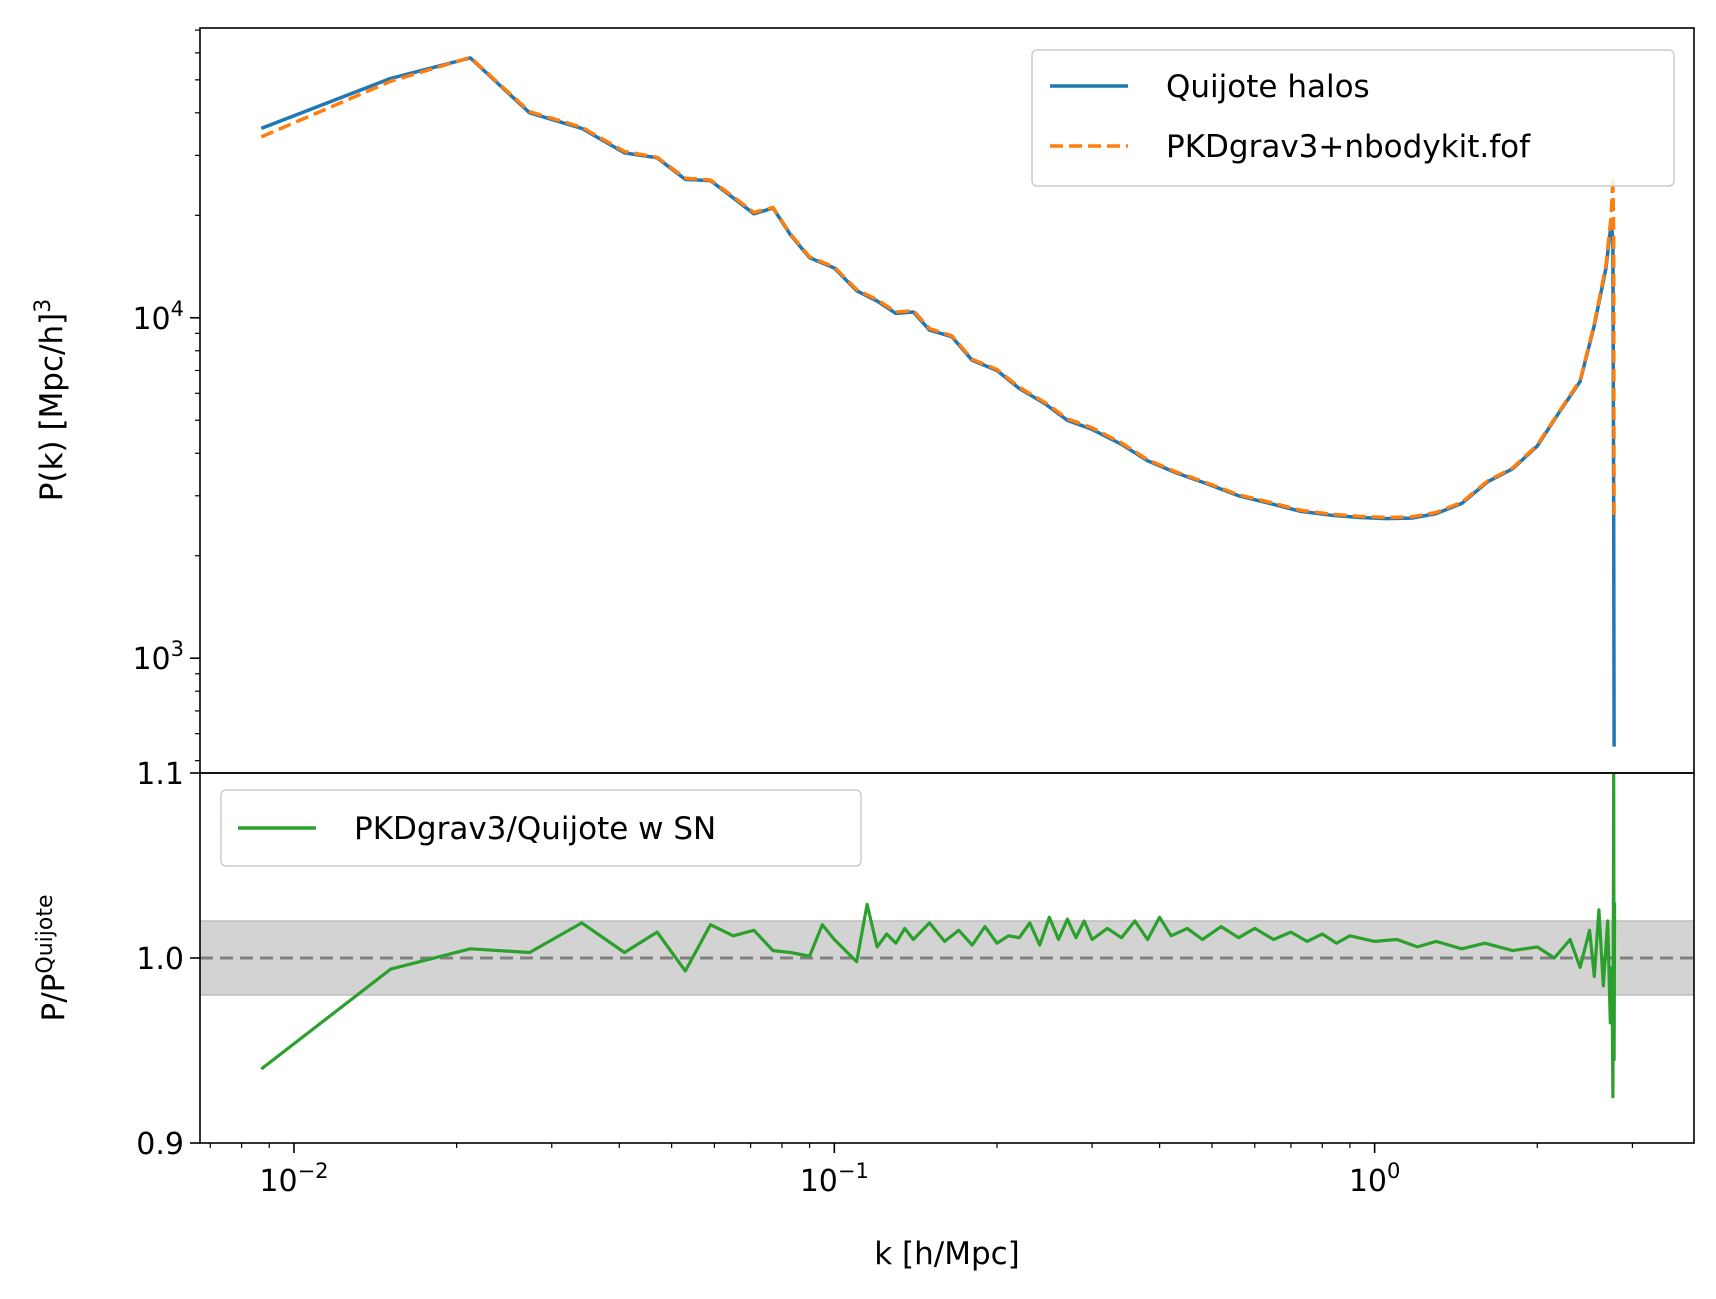 The height and width of the screenshot is (1299, 1716). Describe the element at coordinates (166, 395) in the screenshot. I see `top-y-ticks: 10³ 10⁴` at that location.